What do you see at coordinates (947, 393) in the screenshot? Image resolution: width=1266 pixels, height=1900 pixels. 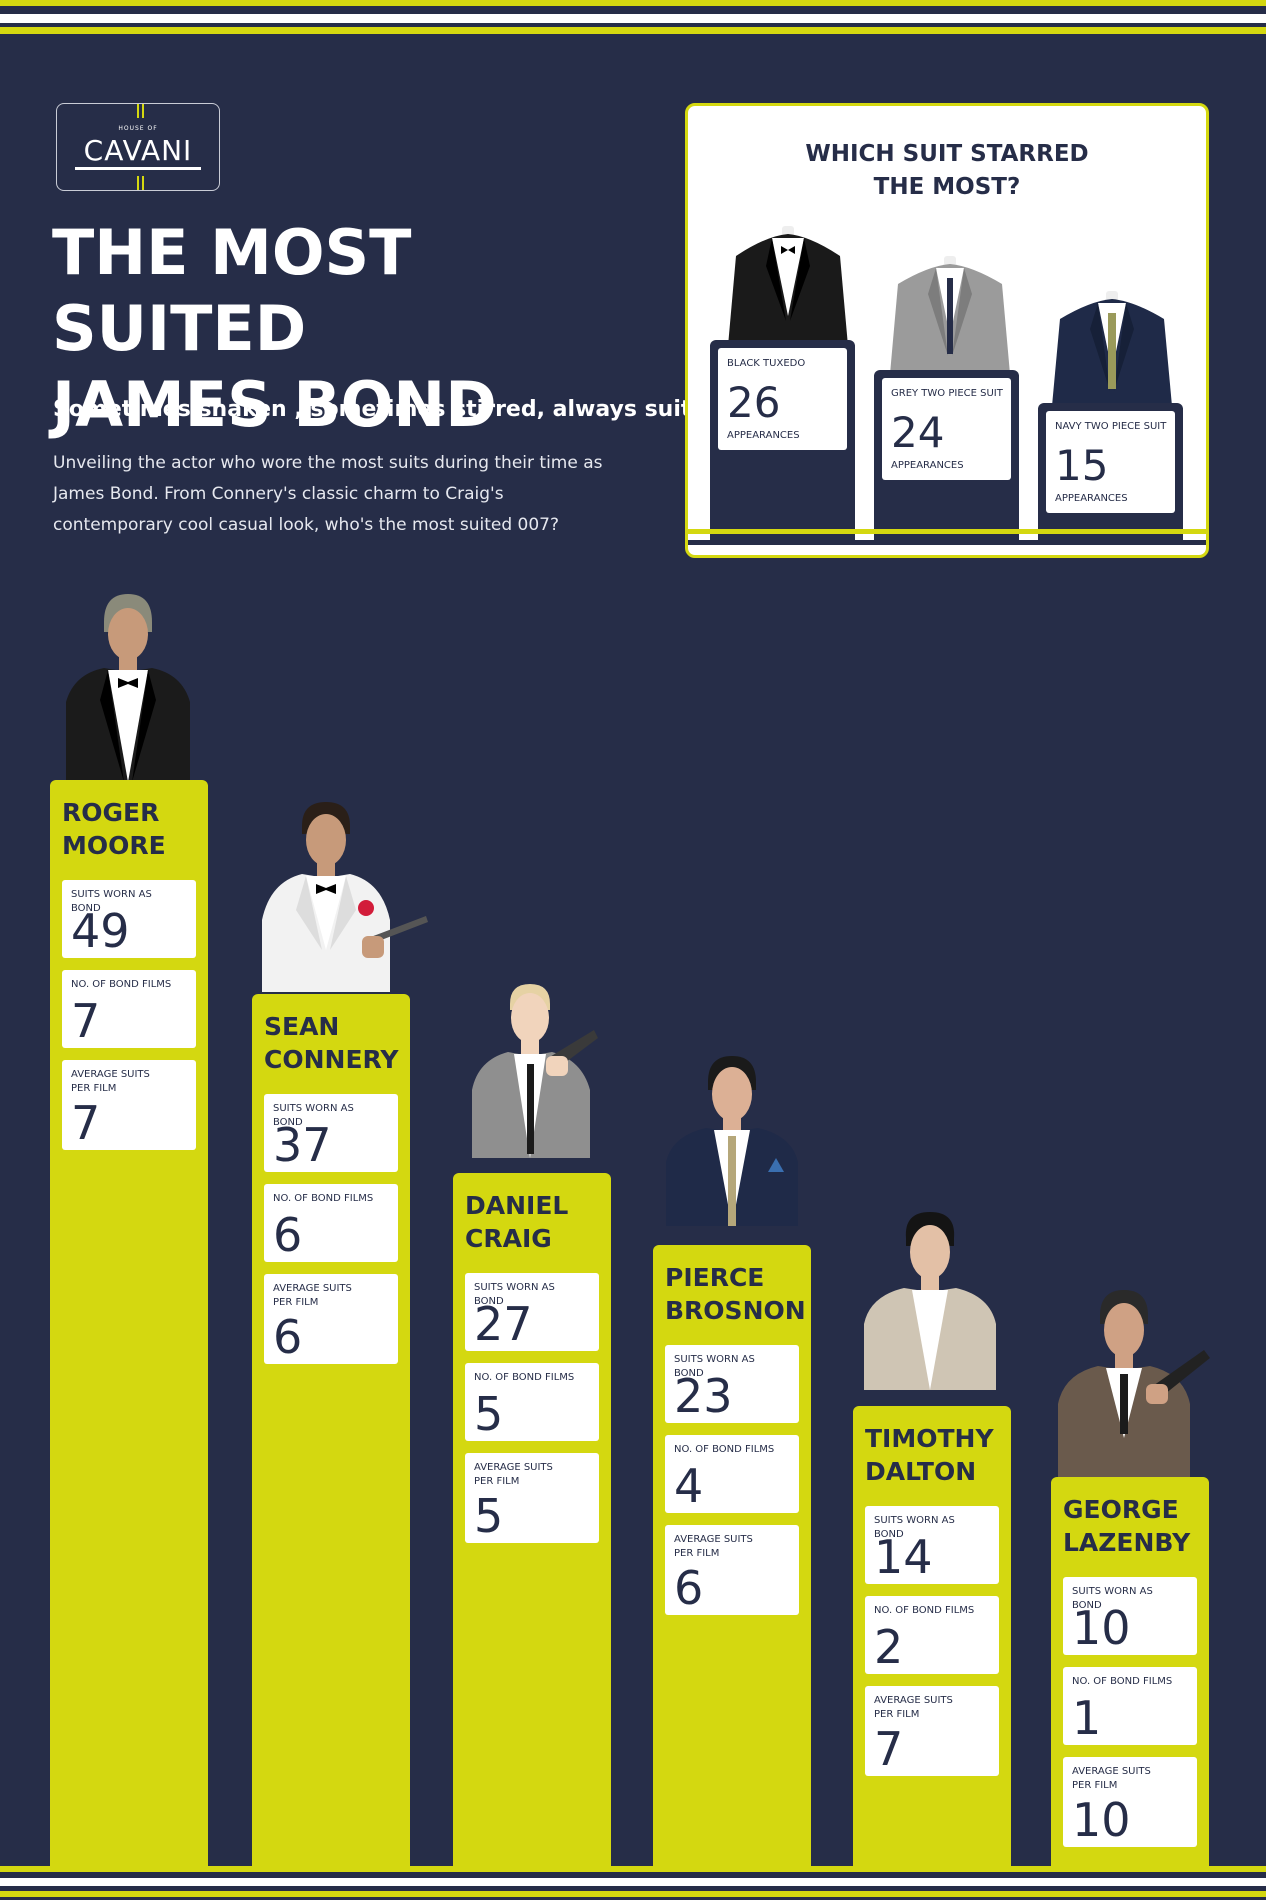 I see `suit-label: GREY TWO PIECE SUIT` at bounding box center [947, 393].